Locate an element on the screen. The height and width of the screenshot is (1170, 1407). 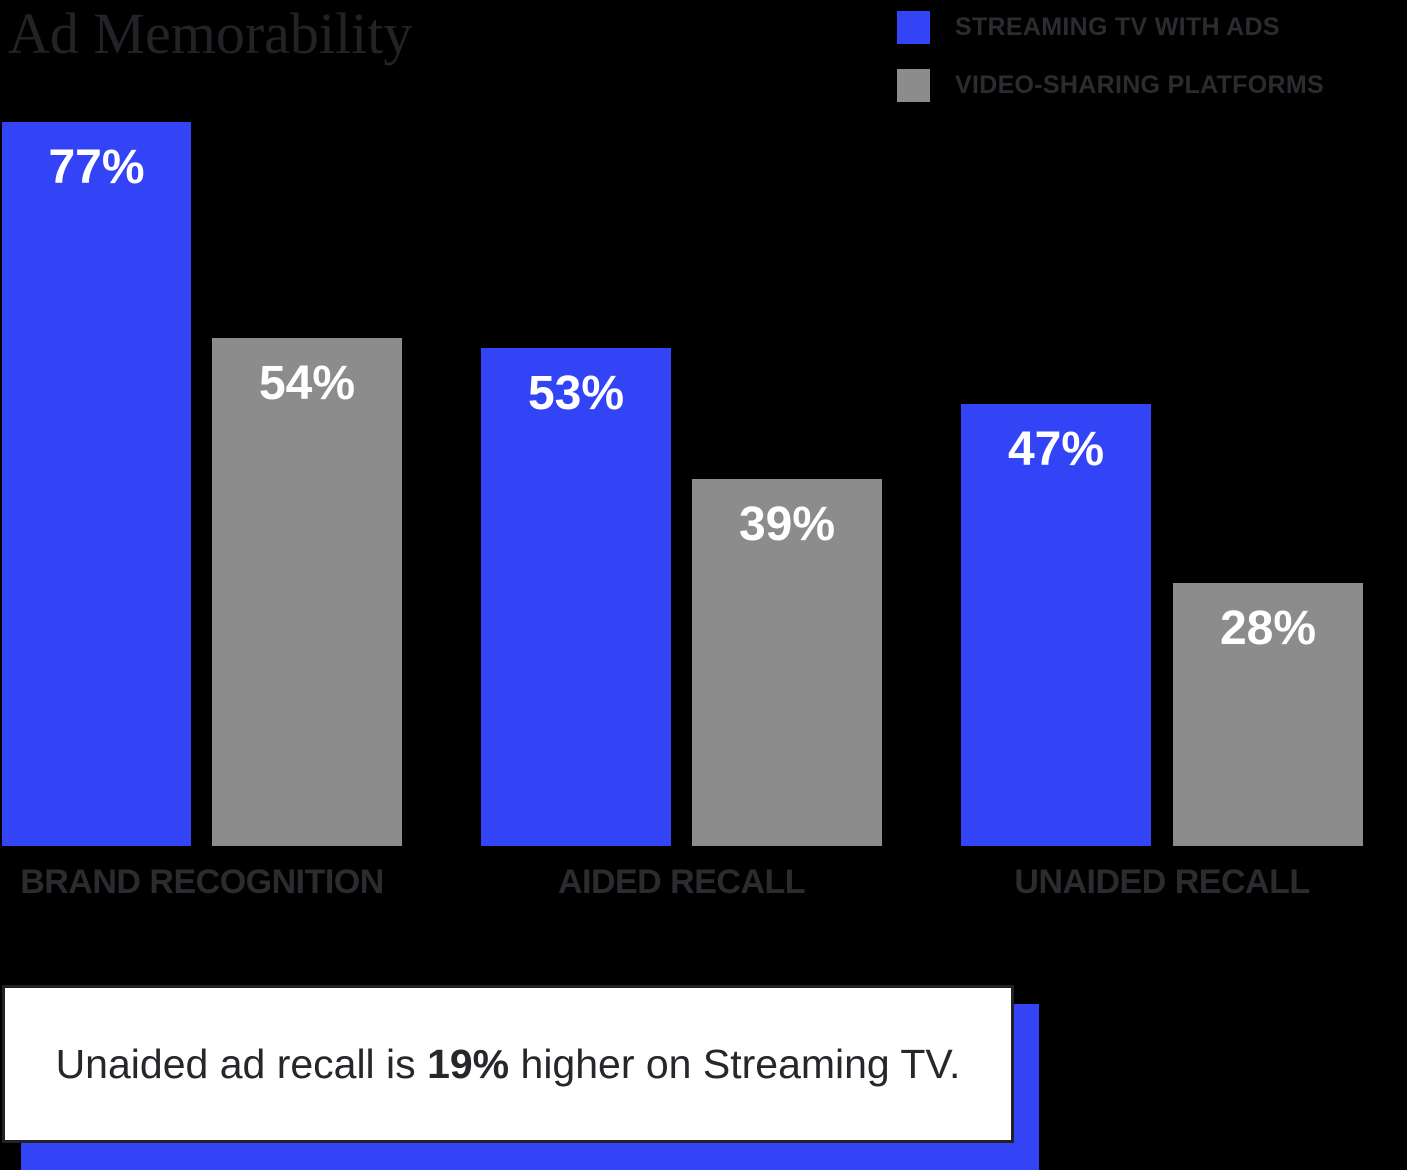
bar-aided-recall-video-sharing: 39% is located at coordinates (787, 662).